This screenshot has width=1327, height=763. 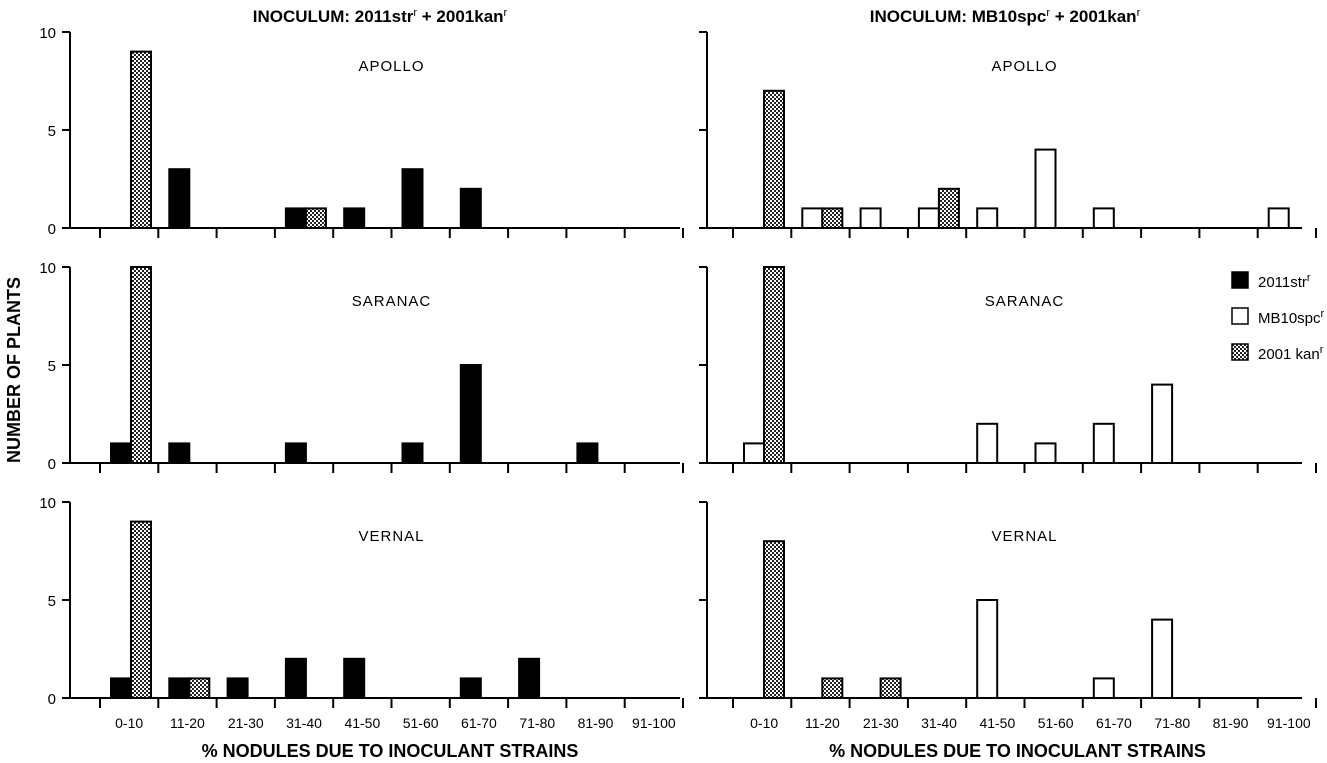 I want to click on svg-text: 2011strr, so click(x=1284, y=281).